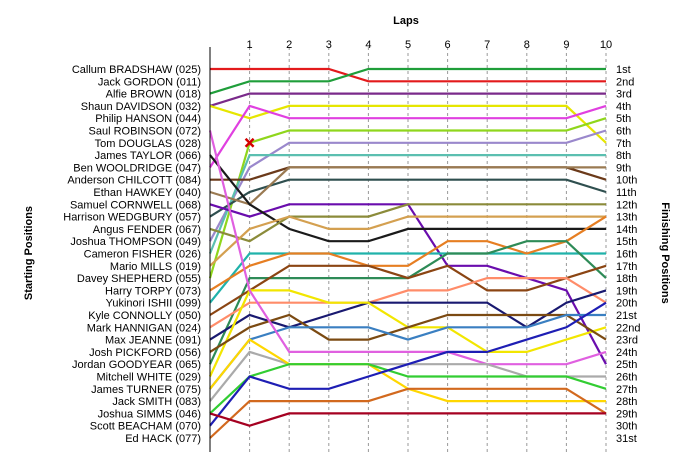  Describe the element at coordinates (626, 402) in the screenshot. I see `finishing-position-label: 28th` at that location.